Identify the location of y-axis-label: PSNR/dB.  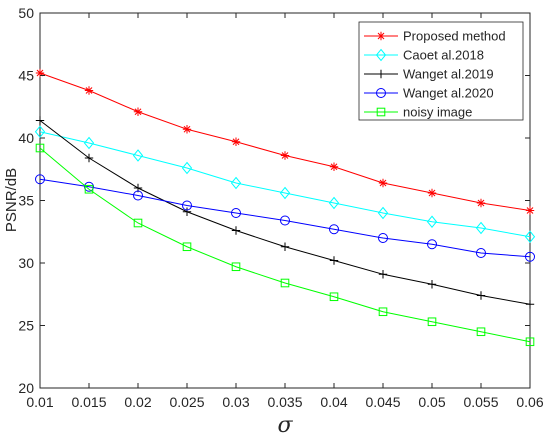
(11, 200).